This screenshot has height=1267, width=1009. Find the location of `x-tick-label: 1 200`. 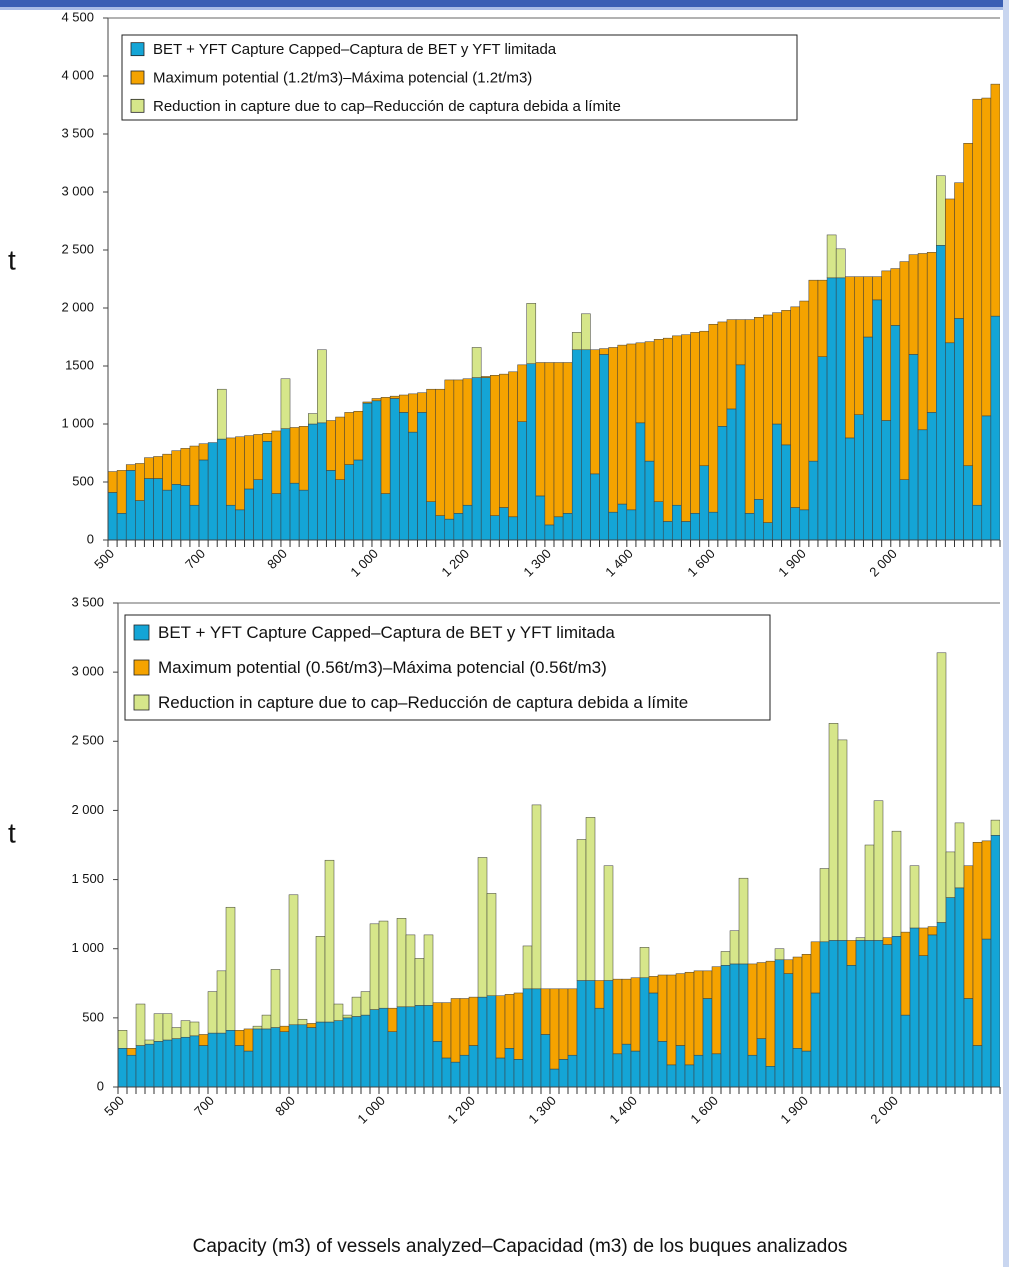

x-tick-label: 1 200 is located at coordinates (461, 1110).